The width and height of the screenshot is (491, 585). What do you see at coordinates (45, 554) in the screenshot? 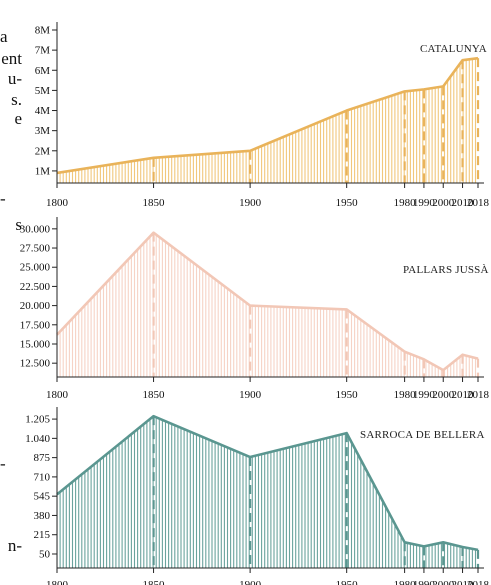
I see `y-tick-label: 50` at bounding box center [45, 554].